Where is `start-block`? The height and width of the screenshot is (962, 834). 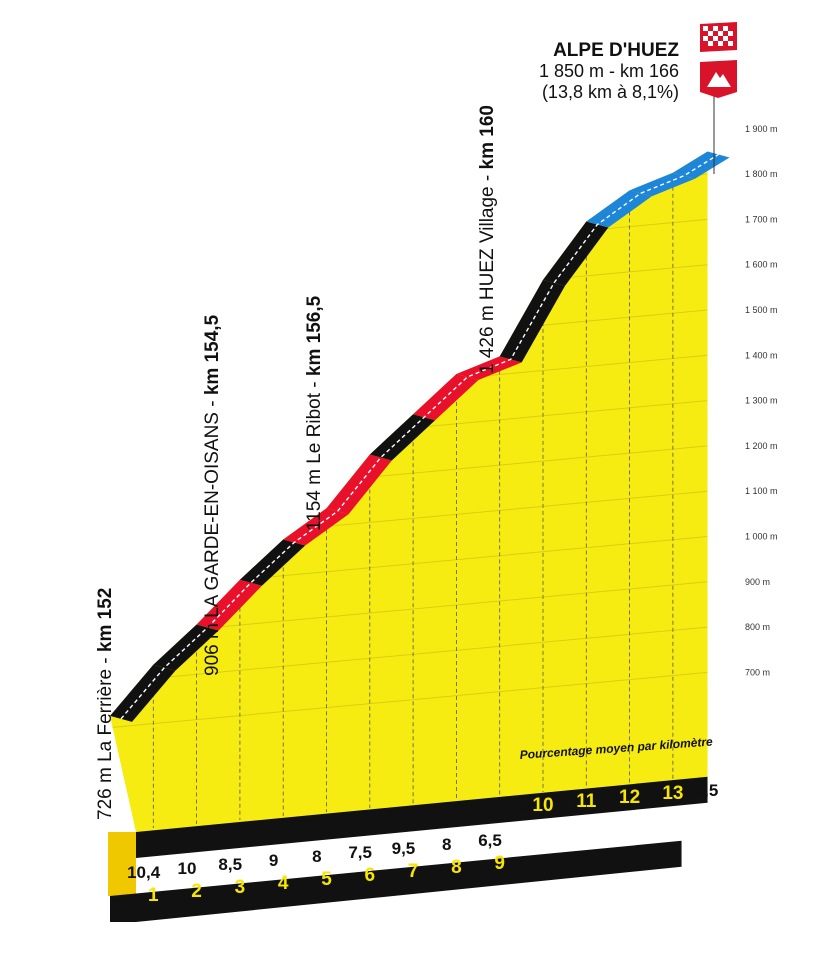
start-block is located at coordinates (122, 864).